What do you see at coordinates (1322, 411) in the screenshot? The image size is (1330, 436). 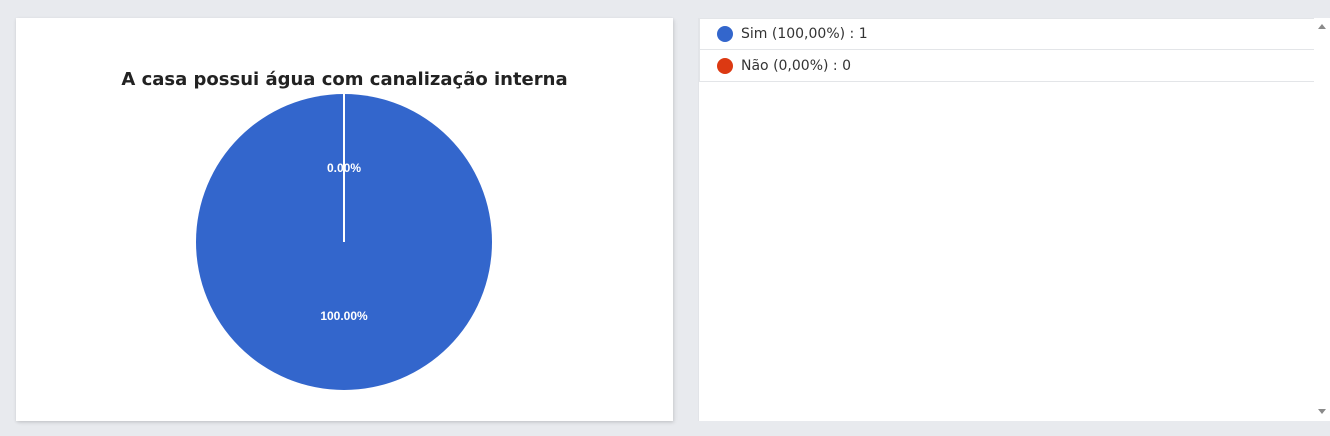 I see `scroll-down-arrow-icon` at bounding box center [1322, 411].